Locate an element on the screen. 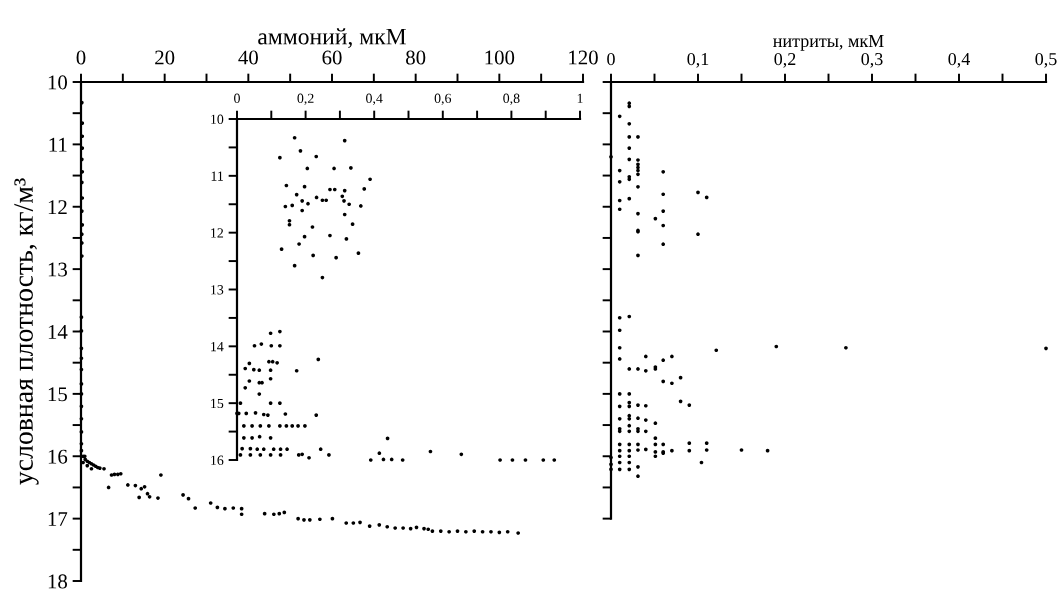  x-axis-title: нитриты, мкМ is located at coordinates (828, 43).